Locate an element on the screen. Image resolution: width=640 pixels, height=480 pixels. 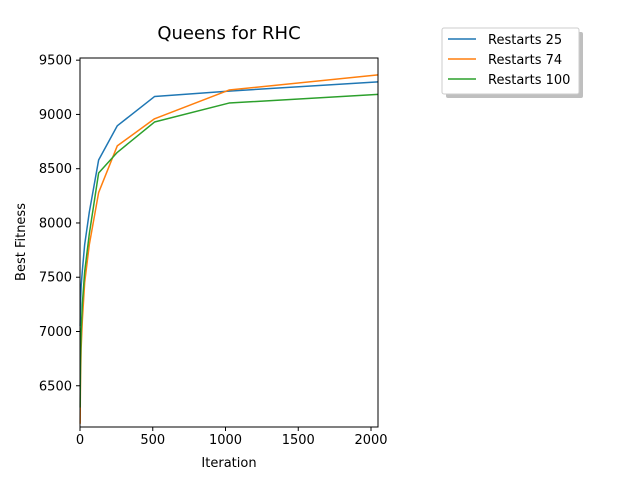
y-tick-label: 8500 is located at coordinates (55, 169).